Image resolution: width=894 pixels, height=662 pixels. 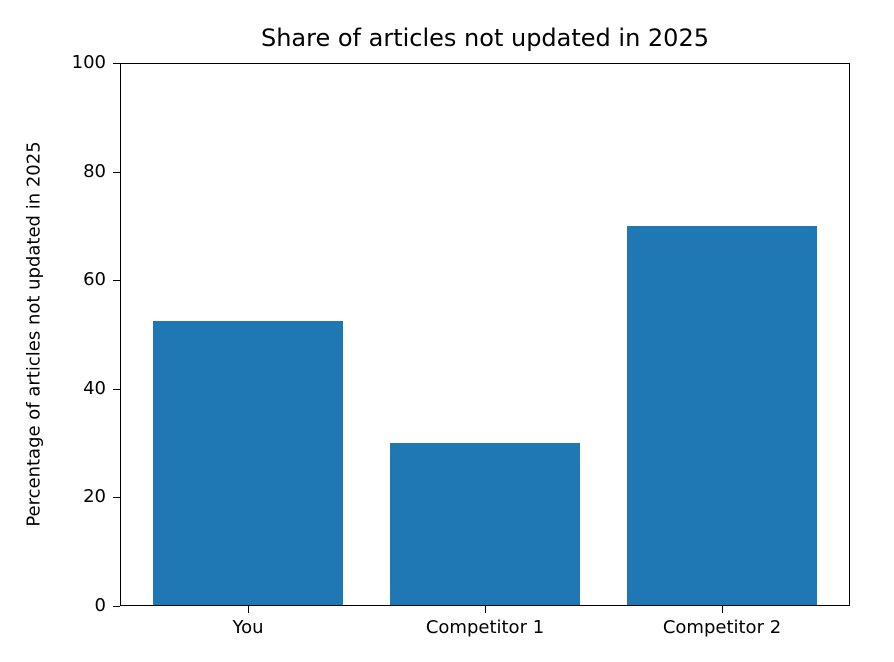 I want to click on y-tick-label: 40, so click(x=94, y=388).